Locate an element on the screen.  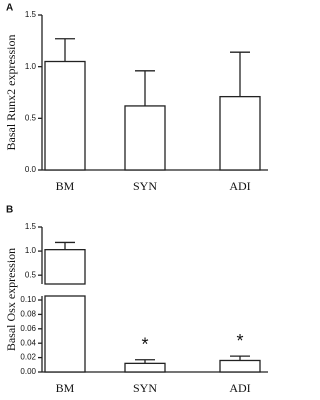
y-axis-label: Basal Osx expression is located at coordinates (11, 299).